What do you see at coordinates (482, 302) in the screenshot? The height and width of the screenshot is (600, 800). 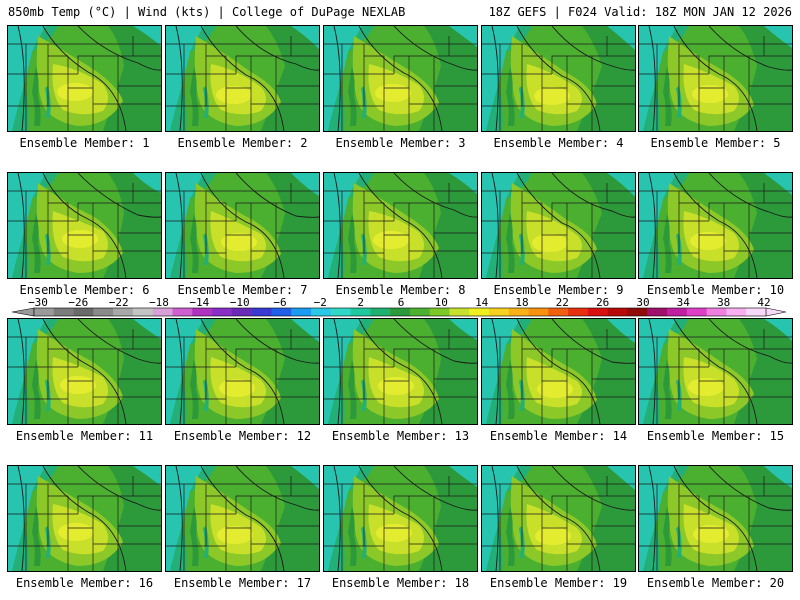 I see `colorbar-tick-label: 14` at bounding box center [482, 302].